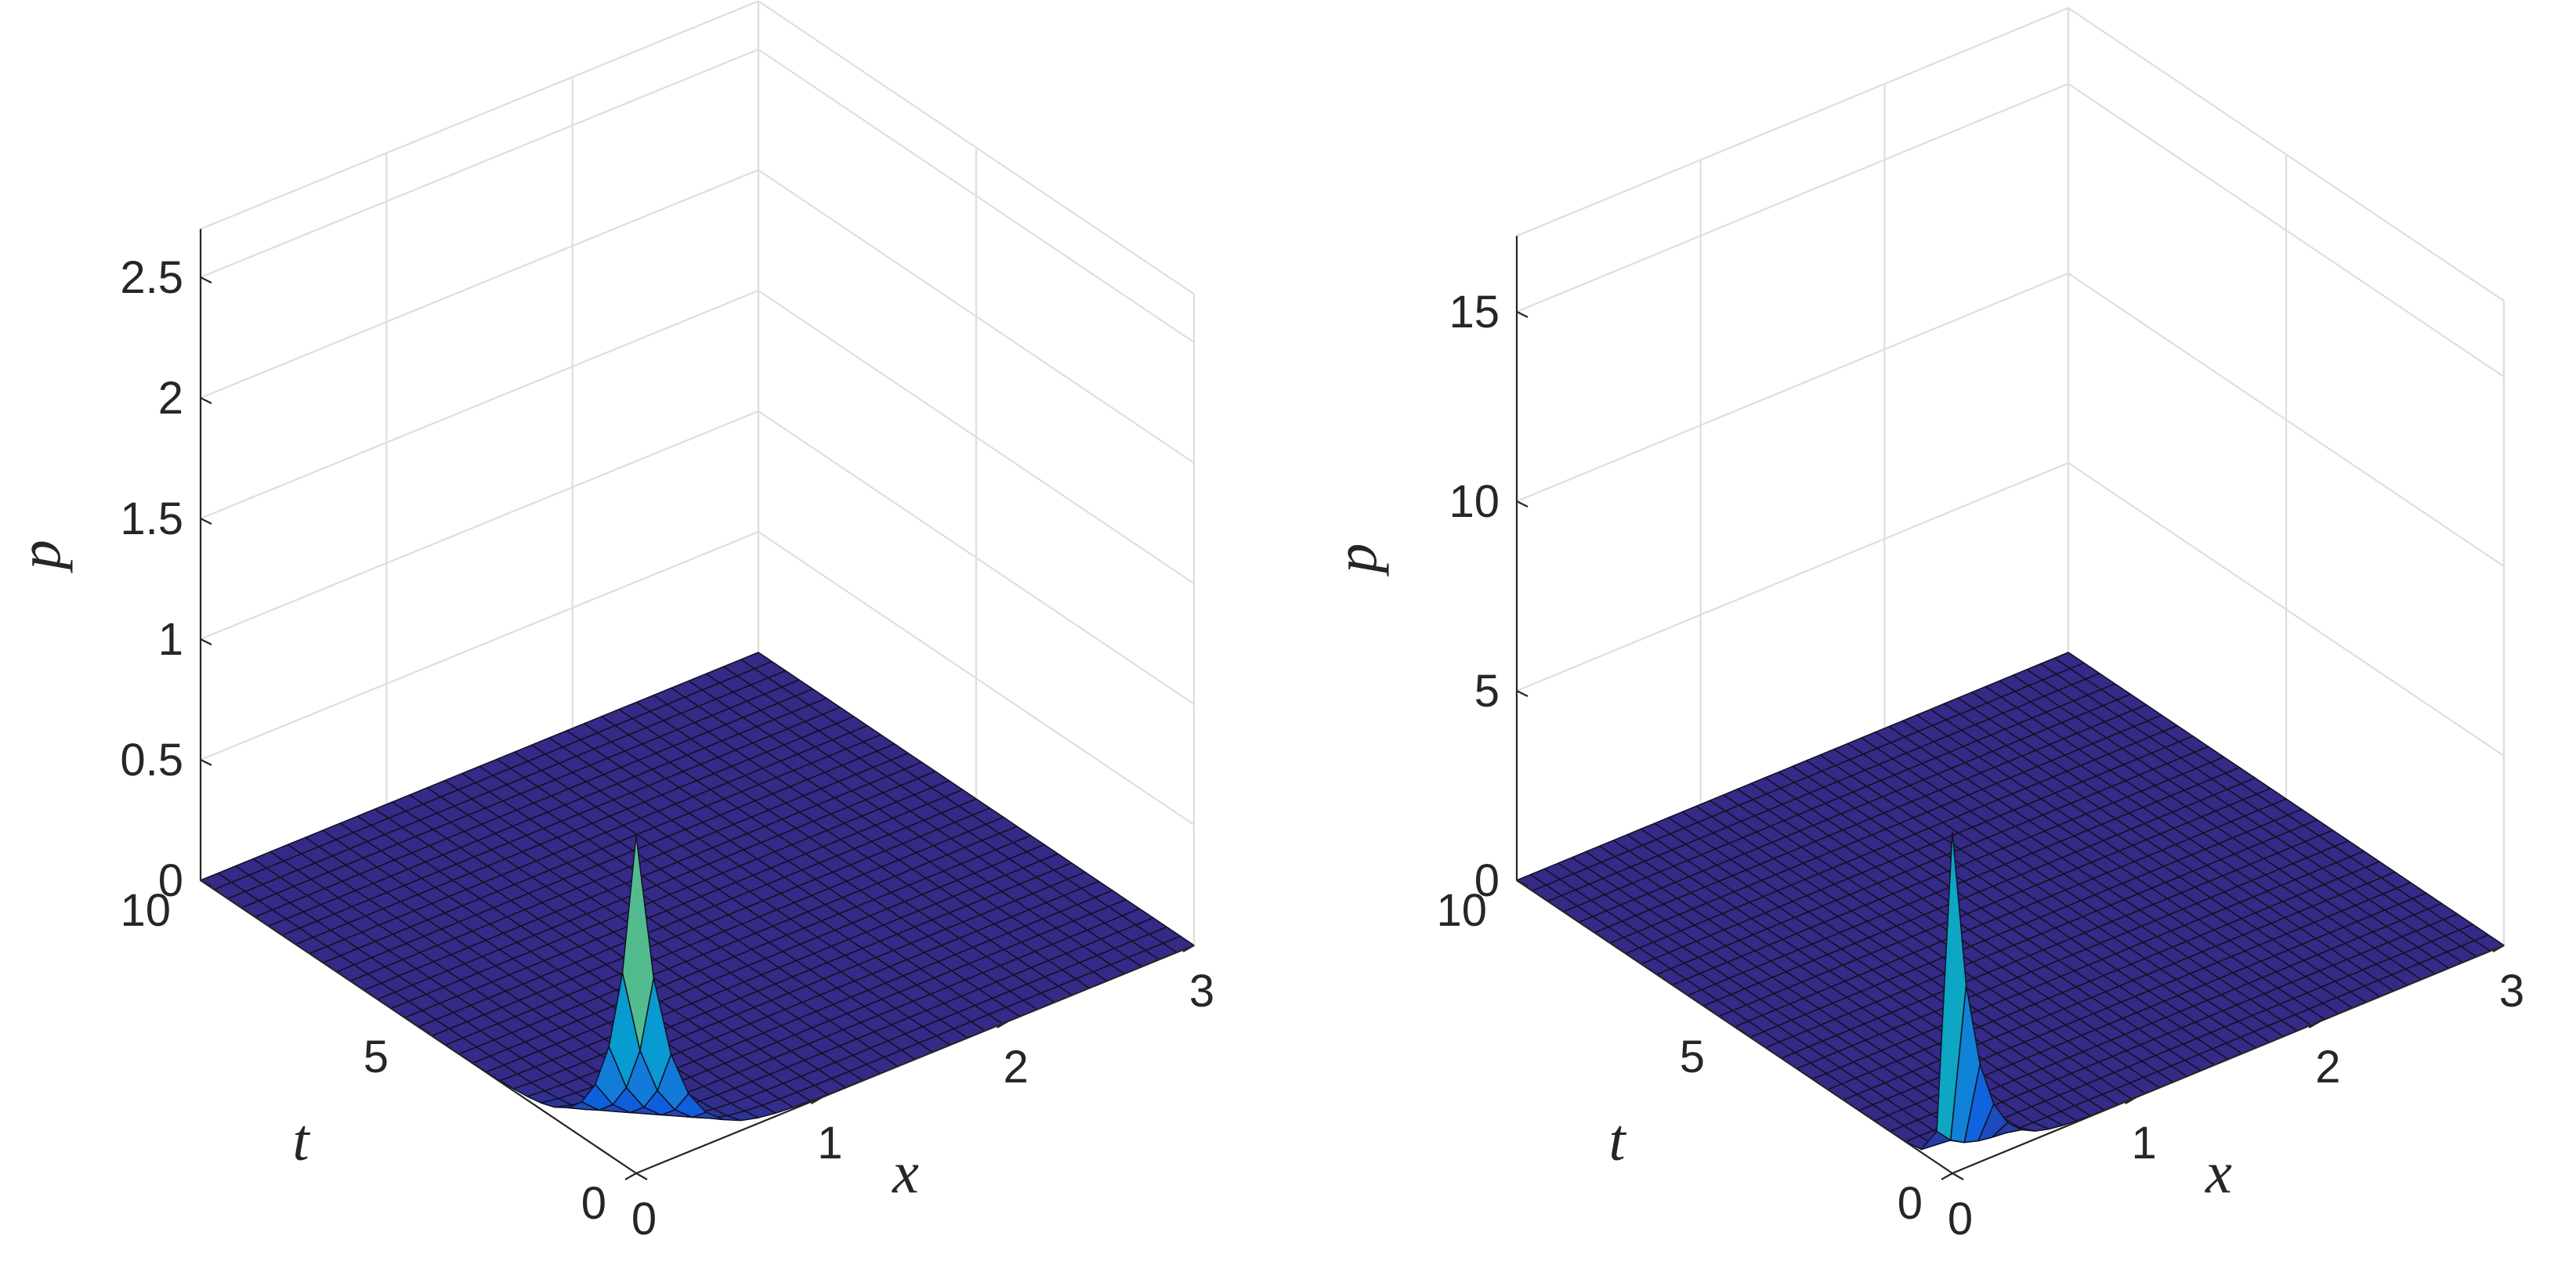  Describe the element at coordinates (151, 518) in the screenshot. I see `left-z-tick-label: 1.5` at that location.